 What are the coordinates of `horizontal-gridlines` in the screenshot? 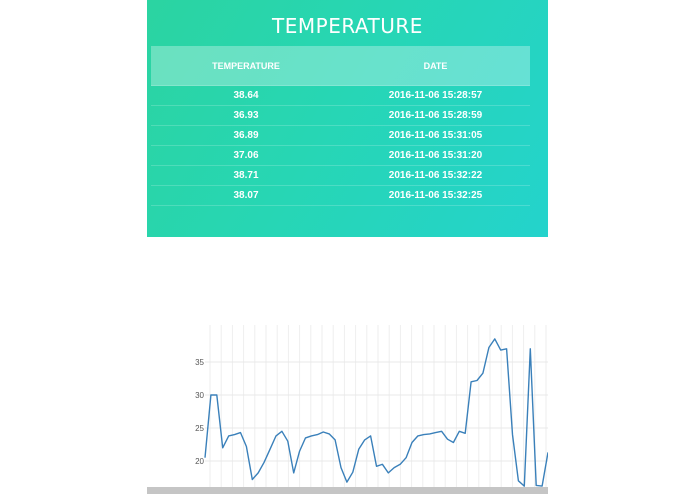 It's located at (376, 411).